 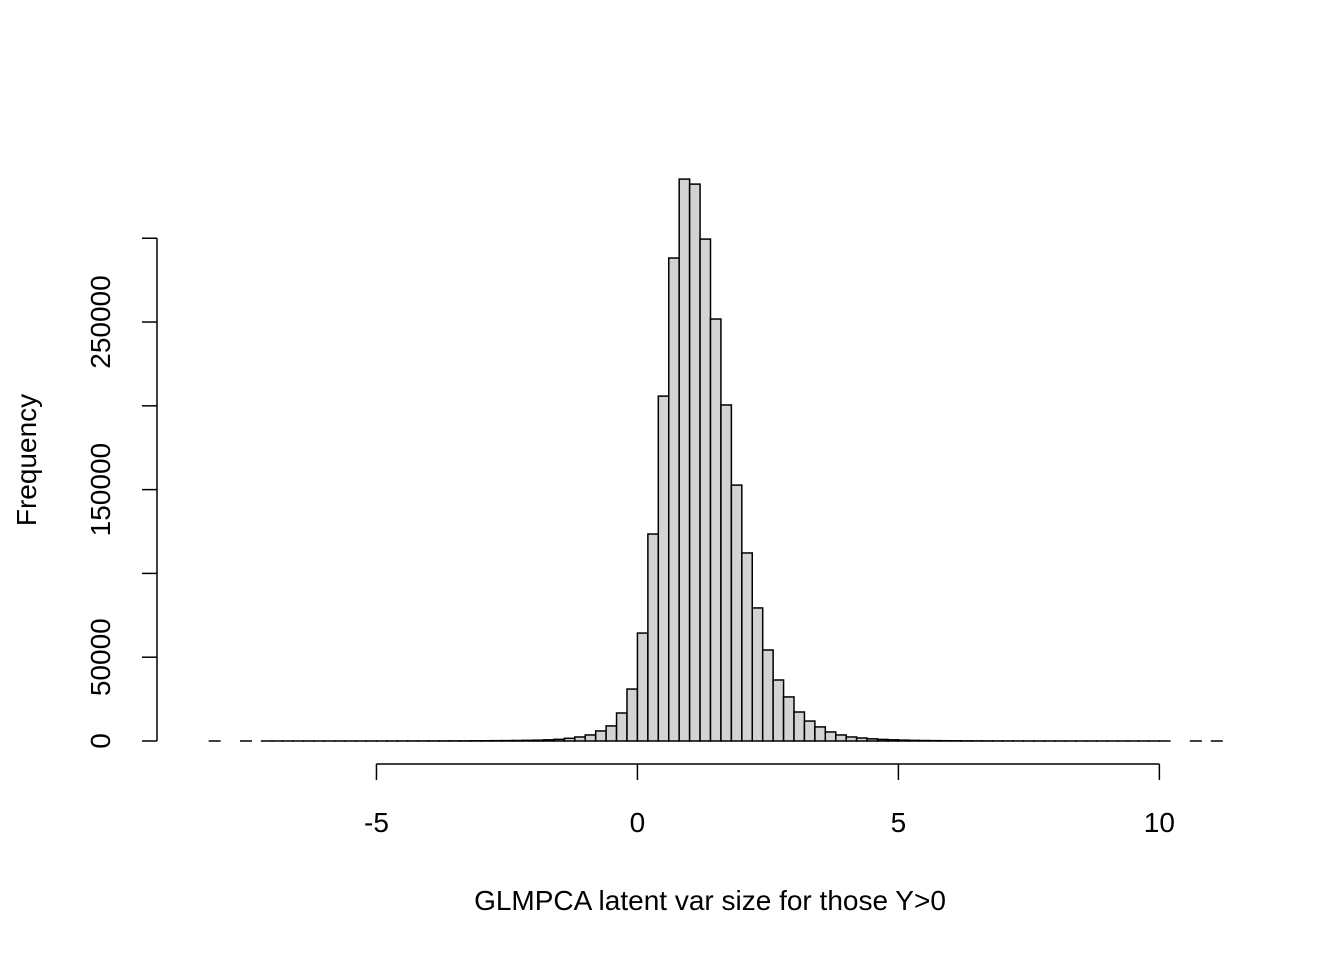 What do you see at coordinates (710, 900) in the screenshot?
I see `x-axis-label: GLMPCA latent var size for those Y>0` at bounding box center [710, 900].